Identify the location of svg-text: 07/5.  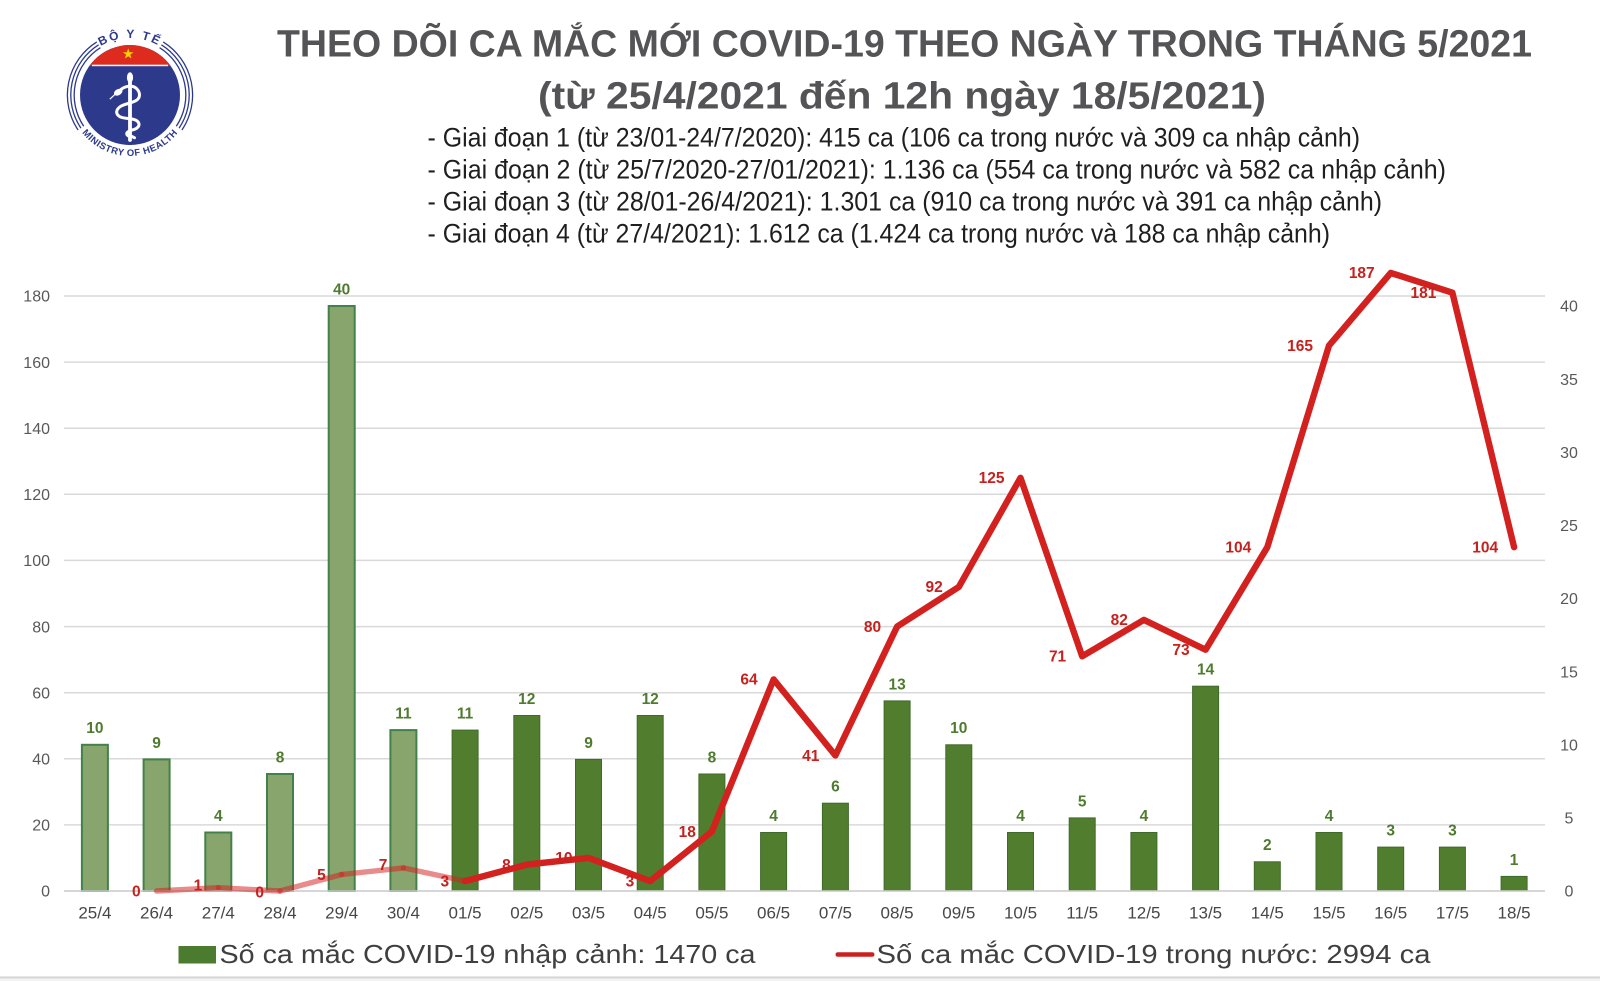
(835, 913).